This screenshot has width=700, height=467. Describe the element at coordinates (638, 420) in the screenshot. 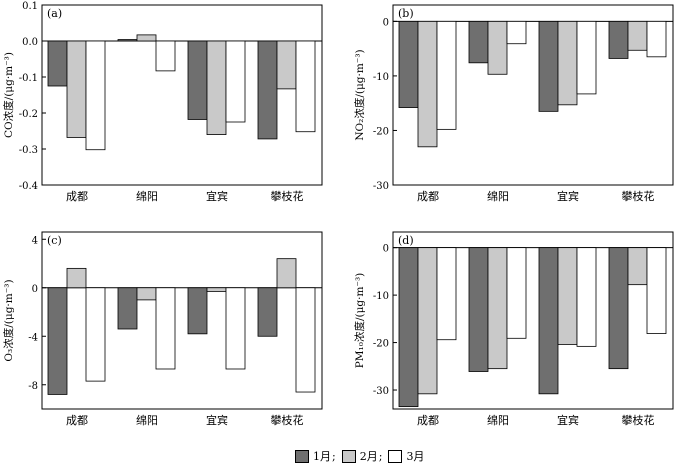

I see `category-label-d-3: 攀枝花` at that location.